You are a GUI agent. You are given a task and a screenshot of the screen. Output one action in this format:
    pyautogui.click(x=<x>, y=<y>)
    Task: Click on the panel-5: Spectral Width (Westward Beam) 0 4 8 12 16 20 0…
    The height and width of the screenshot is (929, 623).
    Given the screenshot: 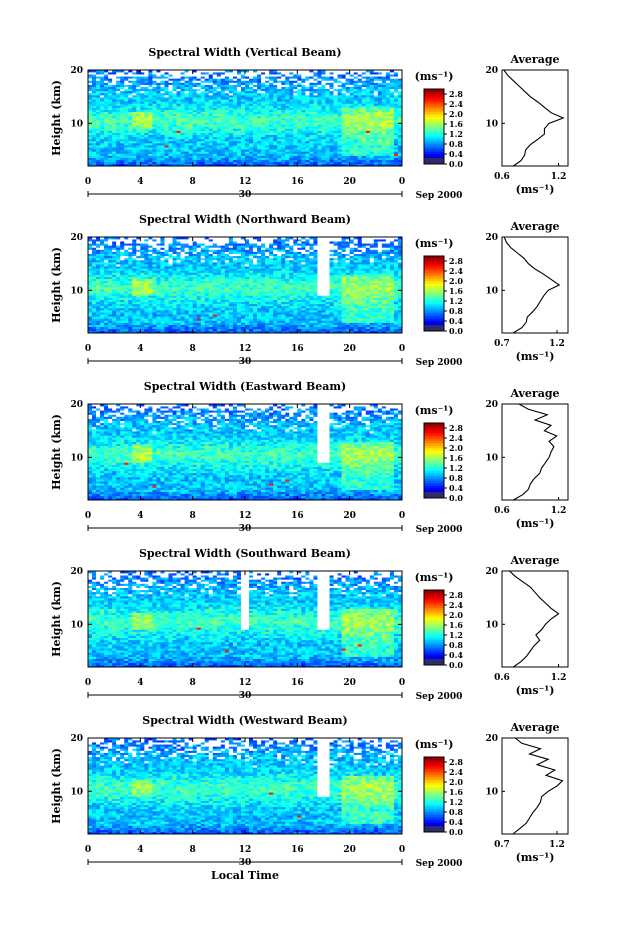 What is the action you would take?
    pyautogui.click(x=309, y=791)
    